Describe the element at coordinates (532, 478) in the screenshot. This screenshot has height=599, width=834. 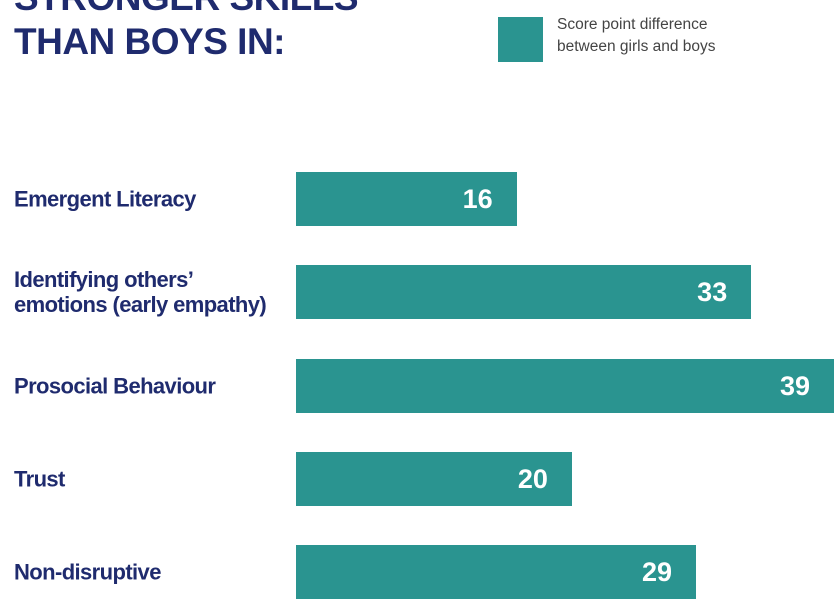
I see `value-label: 20` at that location.